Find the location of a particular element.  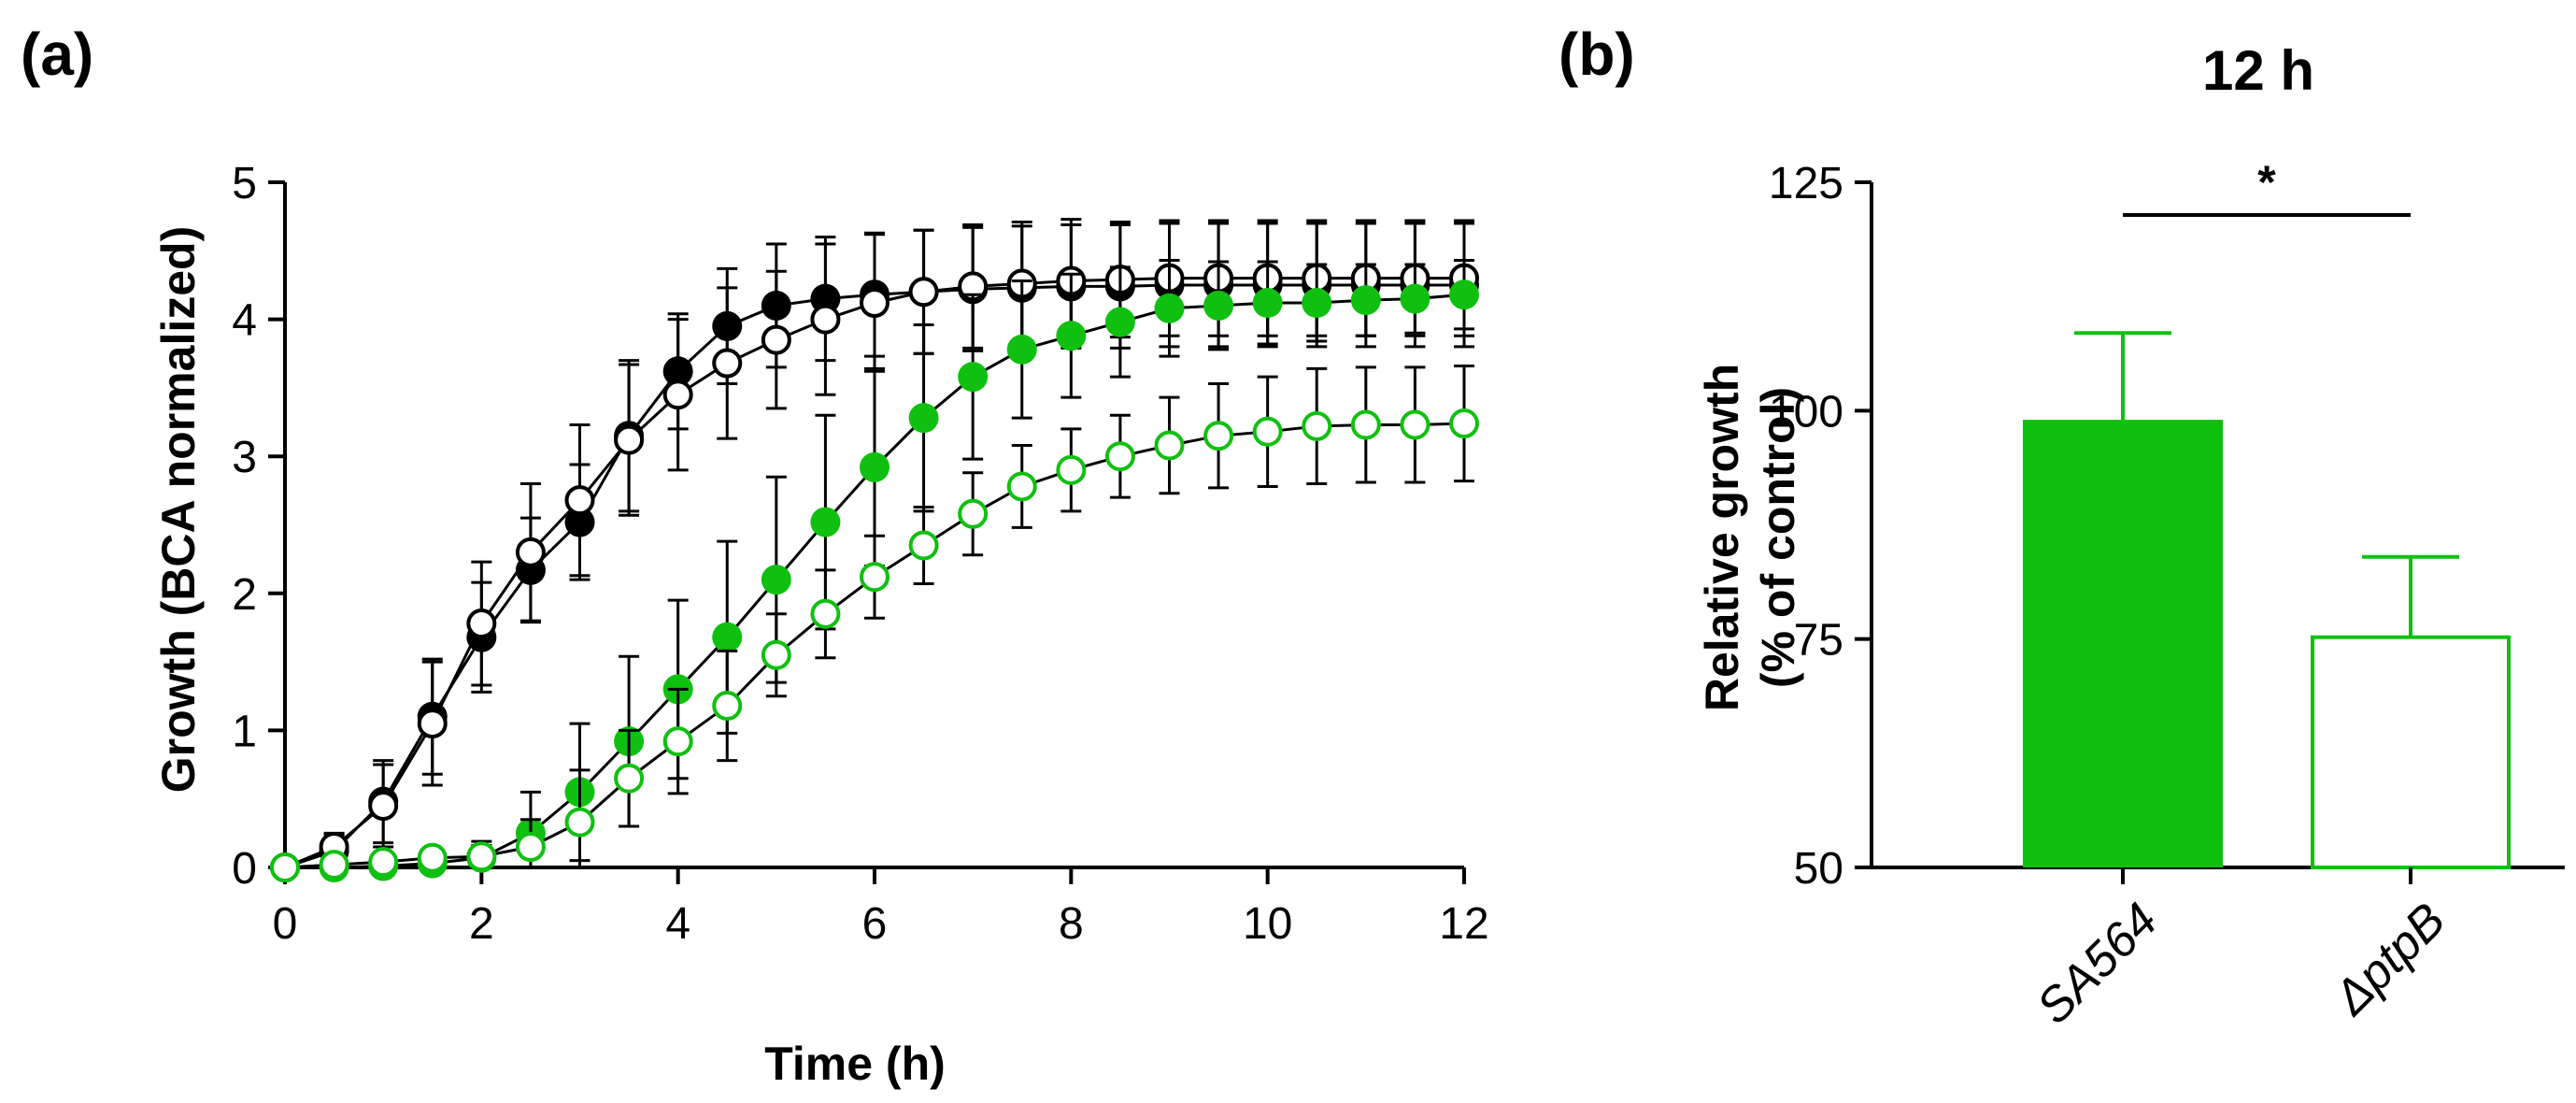

chart-a-x-tick-label: 10 is located at coordinates (1267, 924).